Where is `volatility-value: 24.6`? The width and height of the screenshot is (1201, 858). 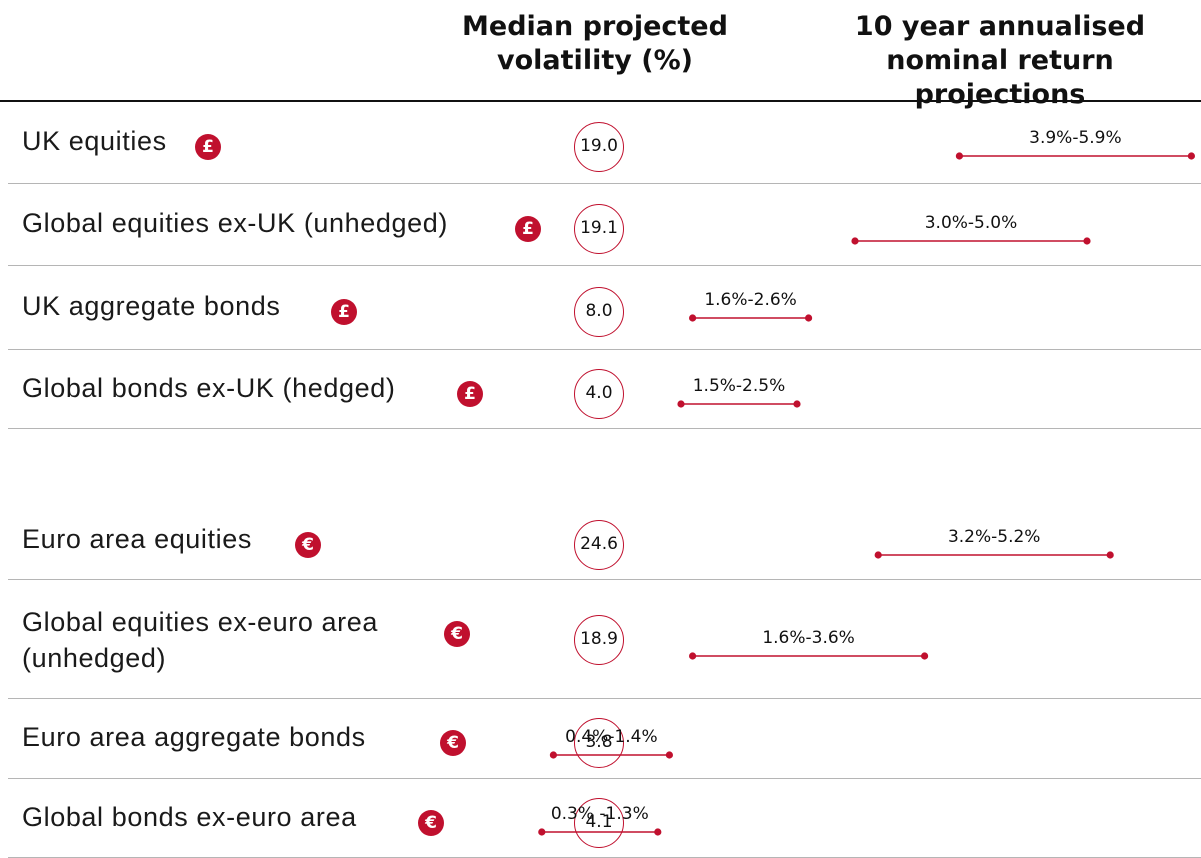 volatility-value: 24.6 is located at coordinates (599, 544).